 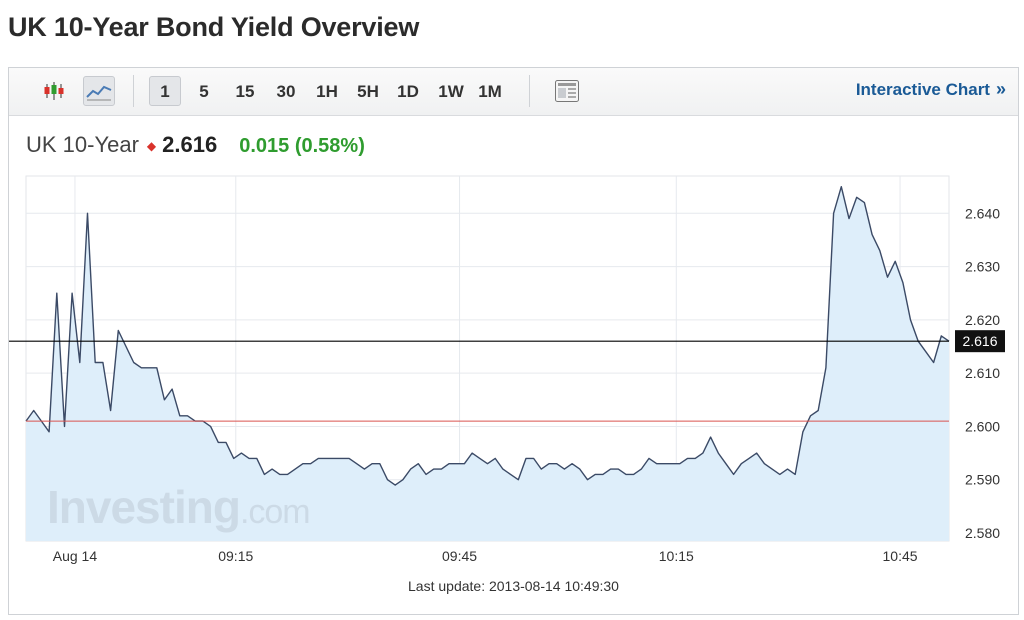 What do you see at coordinates (54, 91) in the screenshot?
I see `candlestick-icon` at bounding box center [54, 91].